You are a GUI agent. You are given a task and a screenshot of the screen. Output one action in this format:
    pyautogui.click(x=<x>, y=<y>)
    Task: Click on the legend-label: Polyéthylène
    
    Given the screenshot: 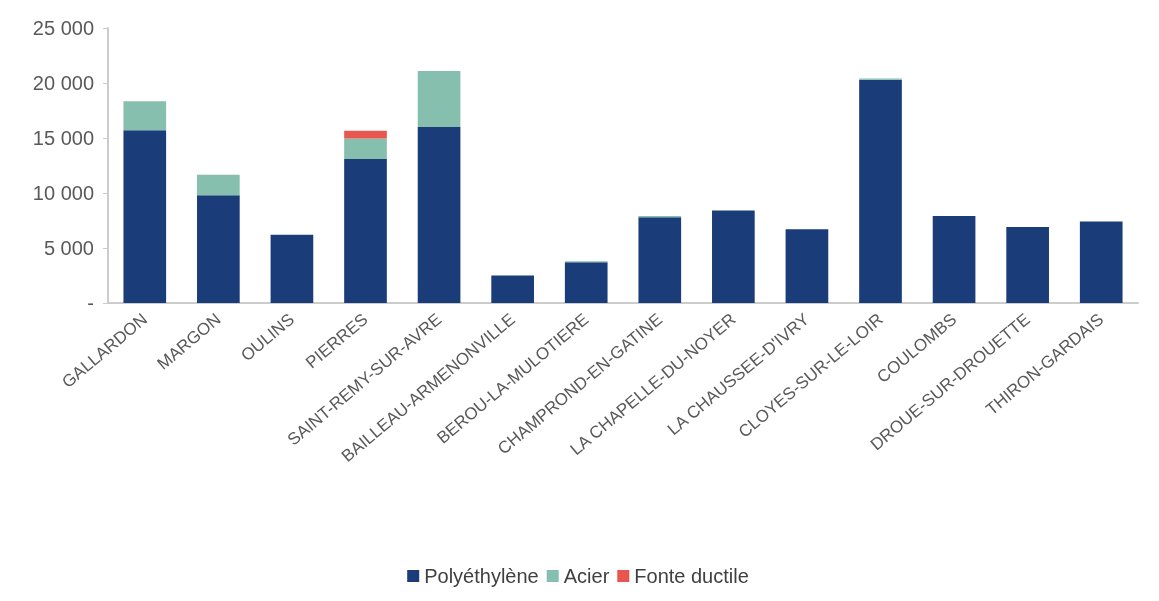 What is the action you would take?
    pyautogui.click(x=481, y=576)
    